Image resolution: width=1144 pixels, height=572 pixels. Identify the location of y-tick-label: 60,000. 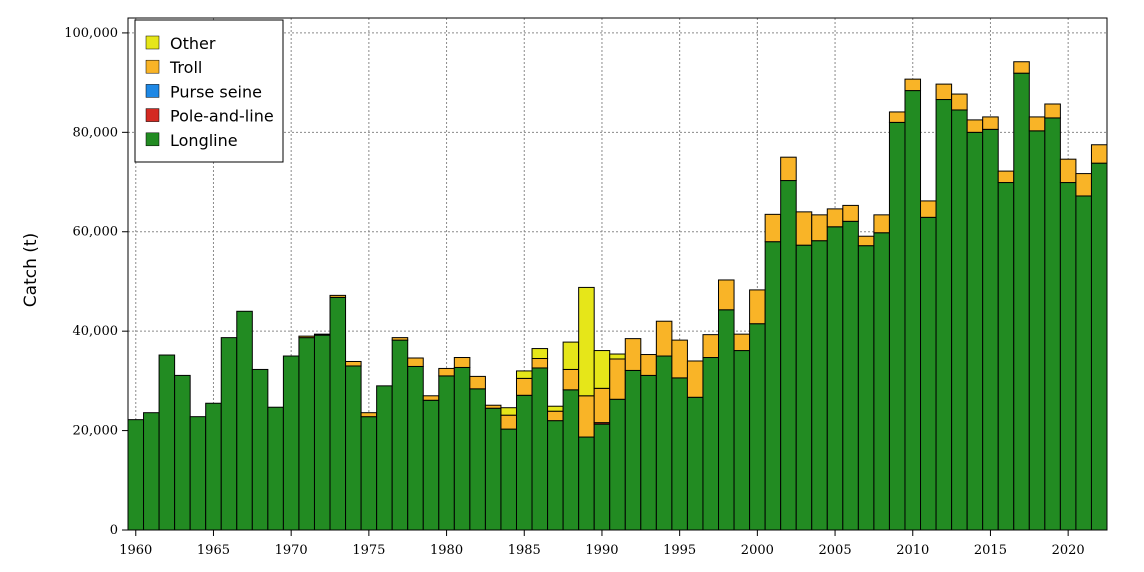
(96, 232).